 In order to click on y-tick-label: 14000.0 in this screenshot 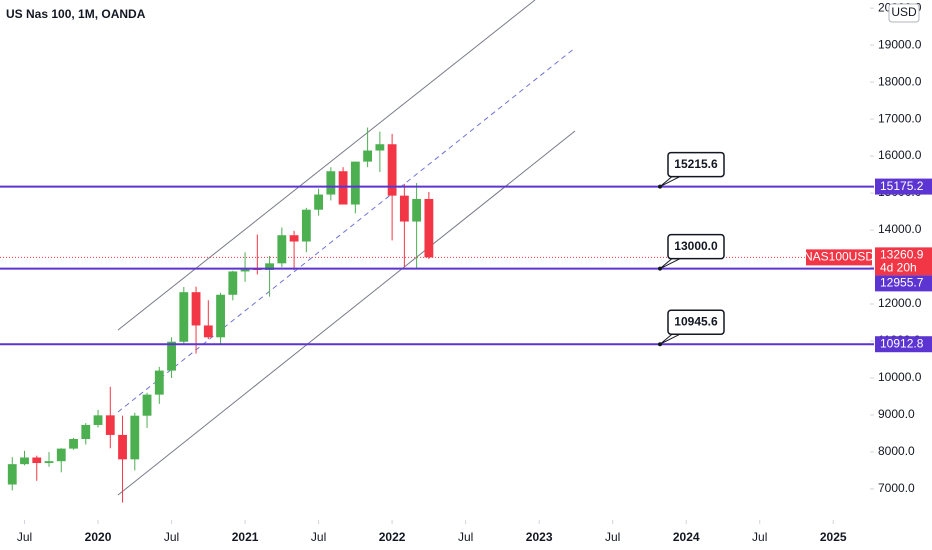, I will do `click(900, 229)`.